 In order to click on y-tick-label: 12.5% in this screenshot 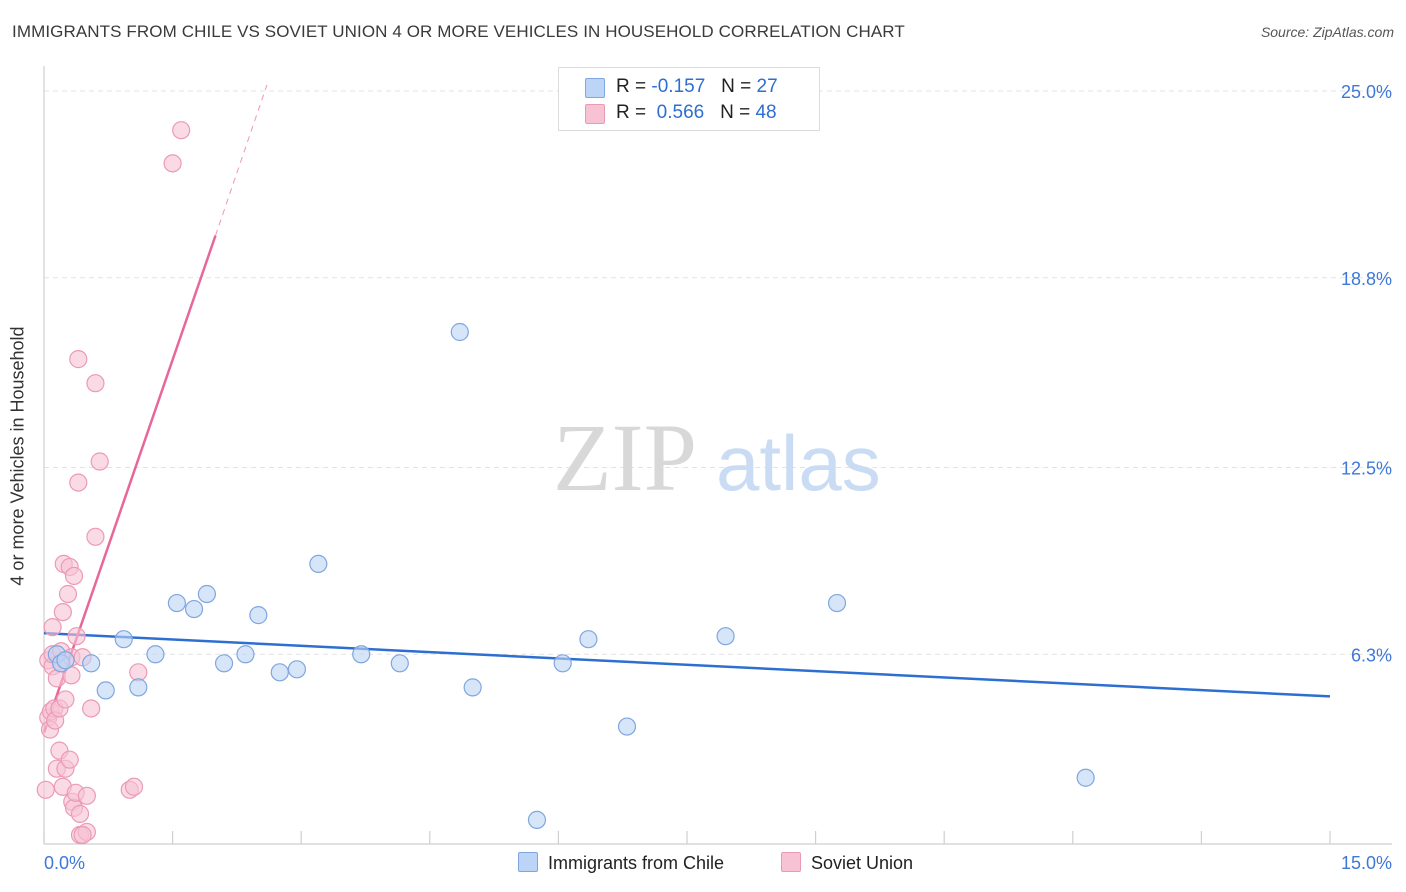, I will do `click(1366, 469)`.